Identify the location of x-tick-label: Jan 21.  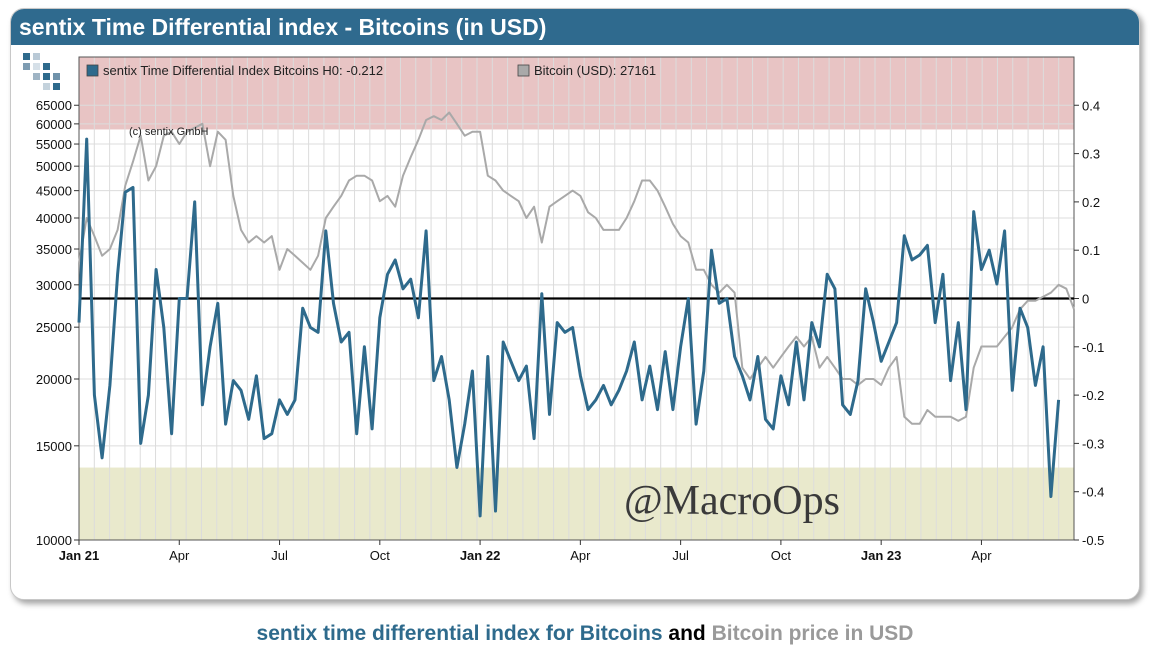
(79, 555).